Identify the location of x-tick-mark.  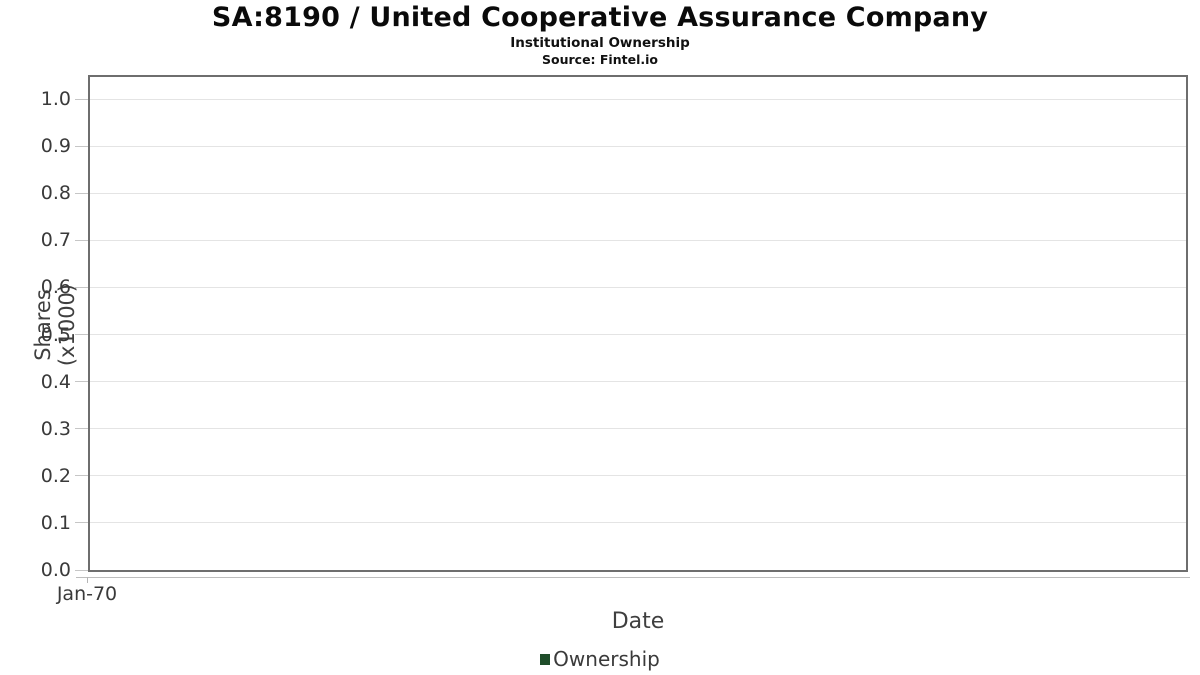
(87, 580).